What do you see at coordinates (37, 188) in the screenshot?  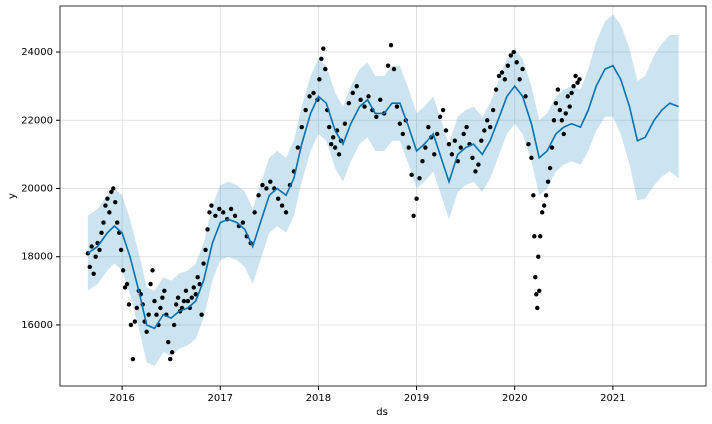 I see `y-tick-label: 20000` at bounding box center [37, 188].